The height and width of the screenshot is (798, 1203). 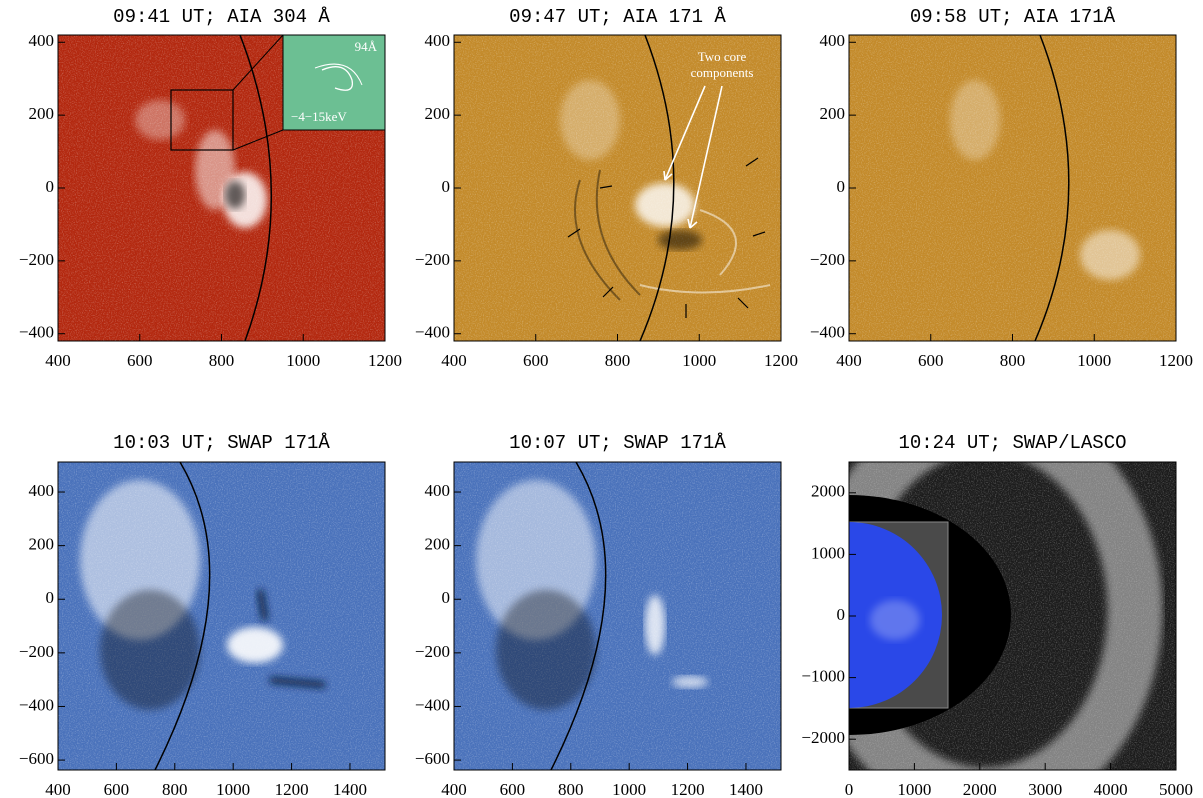 I want to click on y-tick-label: −2000, so click(x=823, y=737).